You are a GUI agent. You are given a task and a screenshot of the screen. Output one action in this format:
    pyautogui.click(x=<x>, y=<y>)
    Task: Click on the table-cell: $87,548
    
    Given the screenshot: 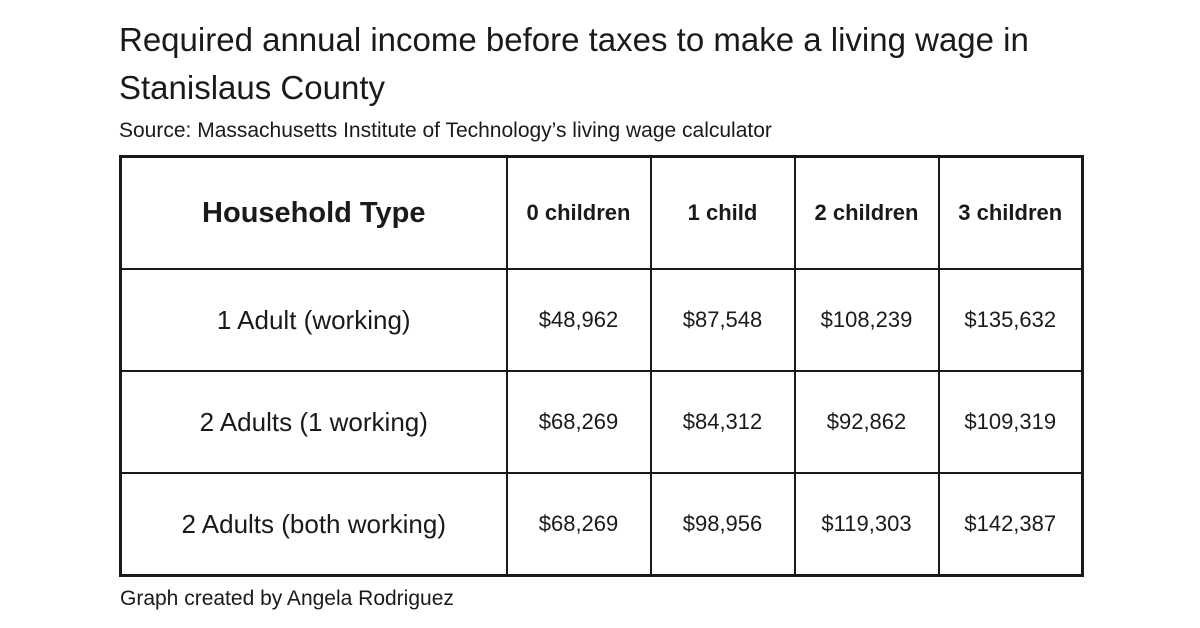 What is the action you would take?
    pyautogui.click(x=722, y=320)
    